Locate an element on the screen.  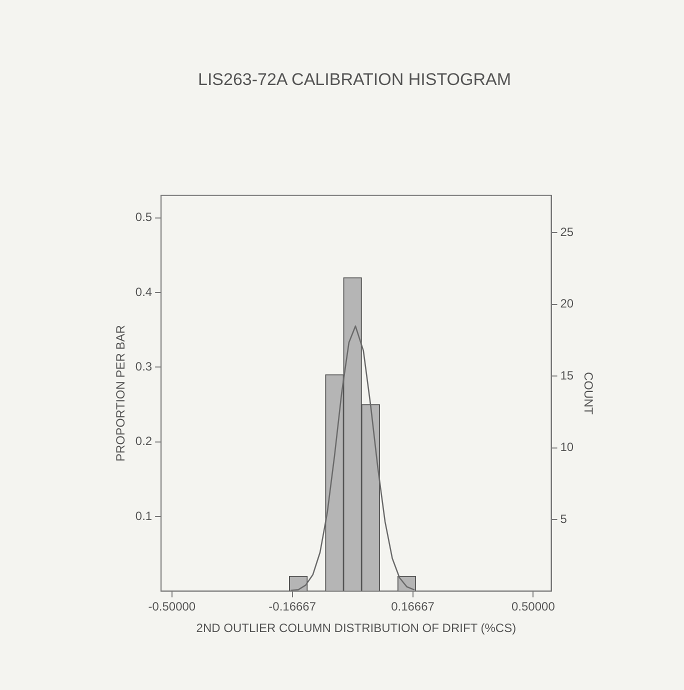
y-tick-label: 0.5 is located at coordinates (143, 217).